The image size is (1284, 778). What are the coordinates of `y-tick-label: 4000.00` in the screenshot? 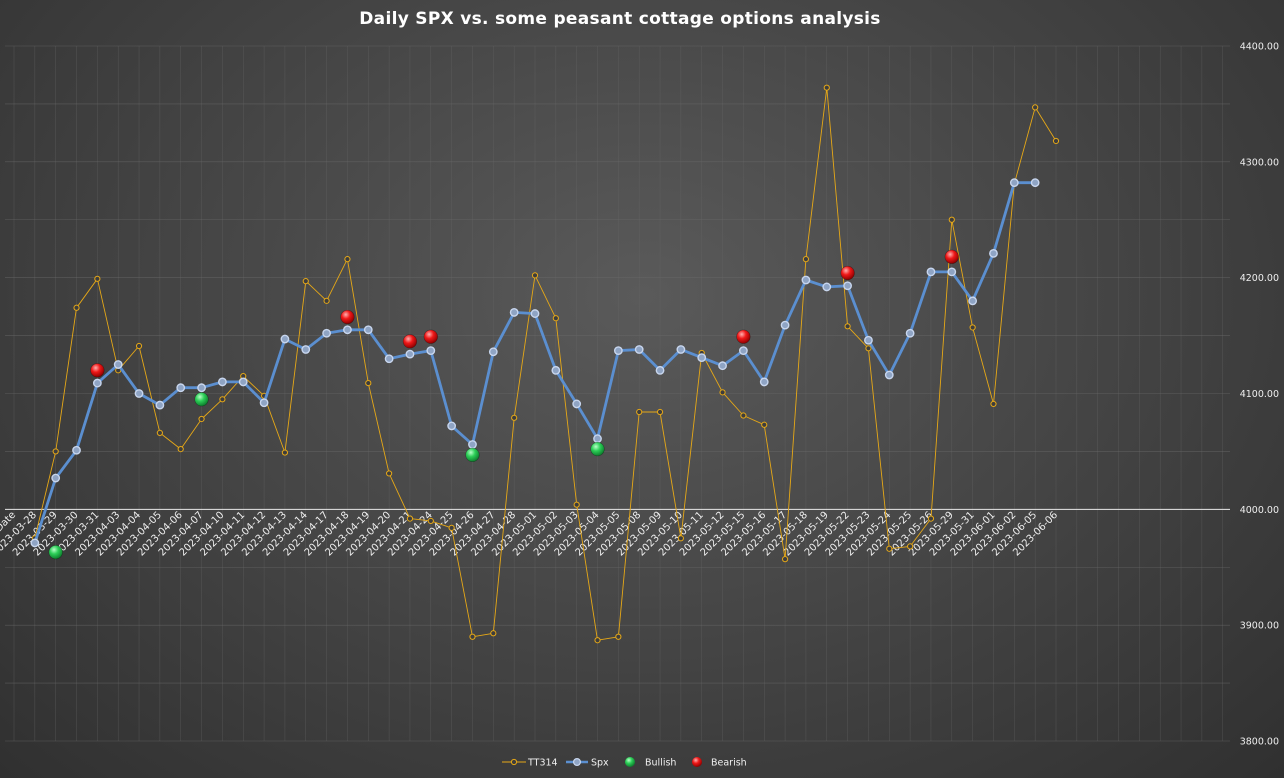 It's located at (1259, 510).